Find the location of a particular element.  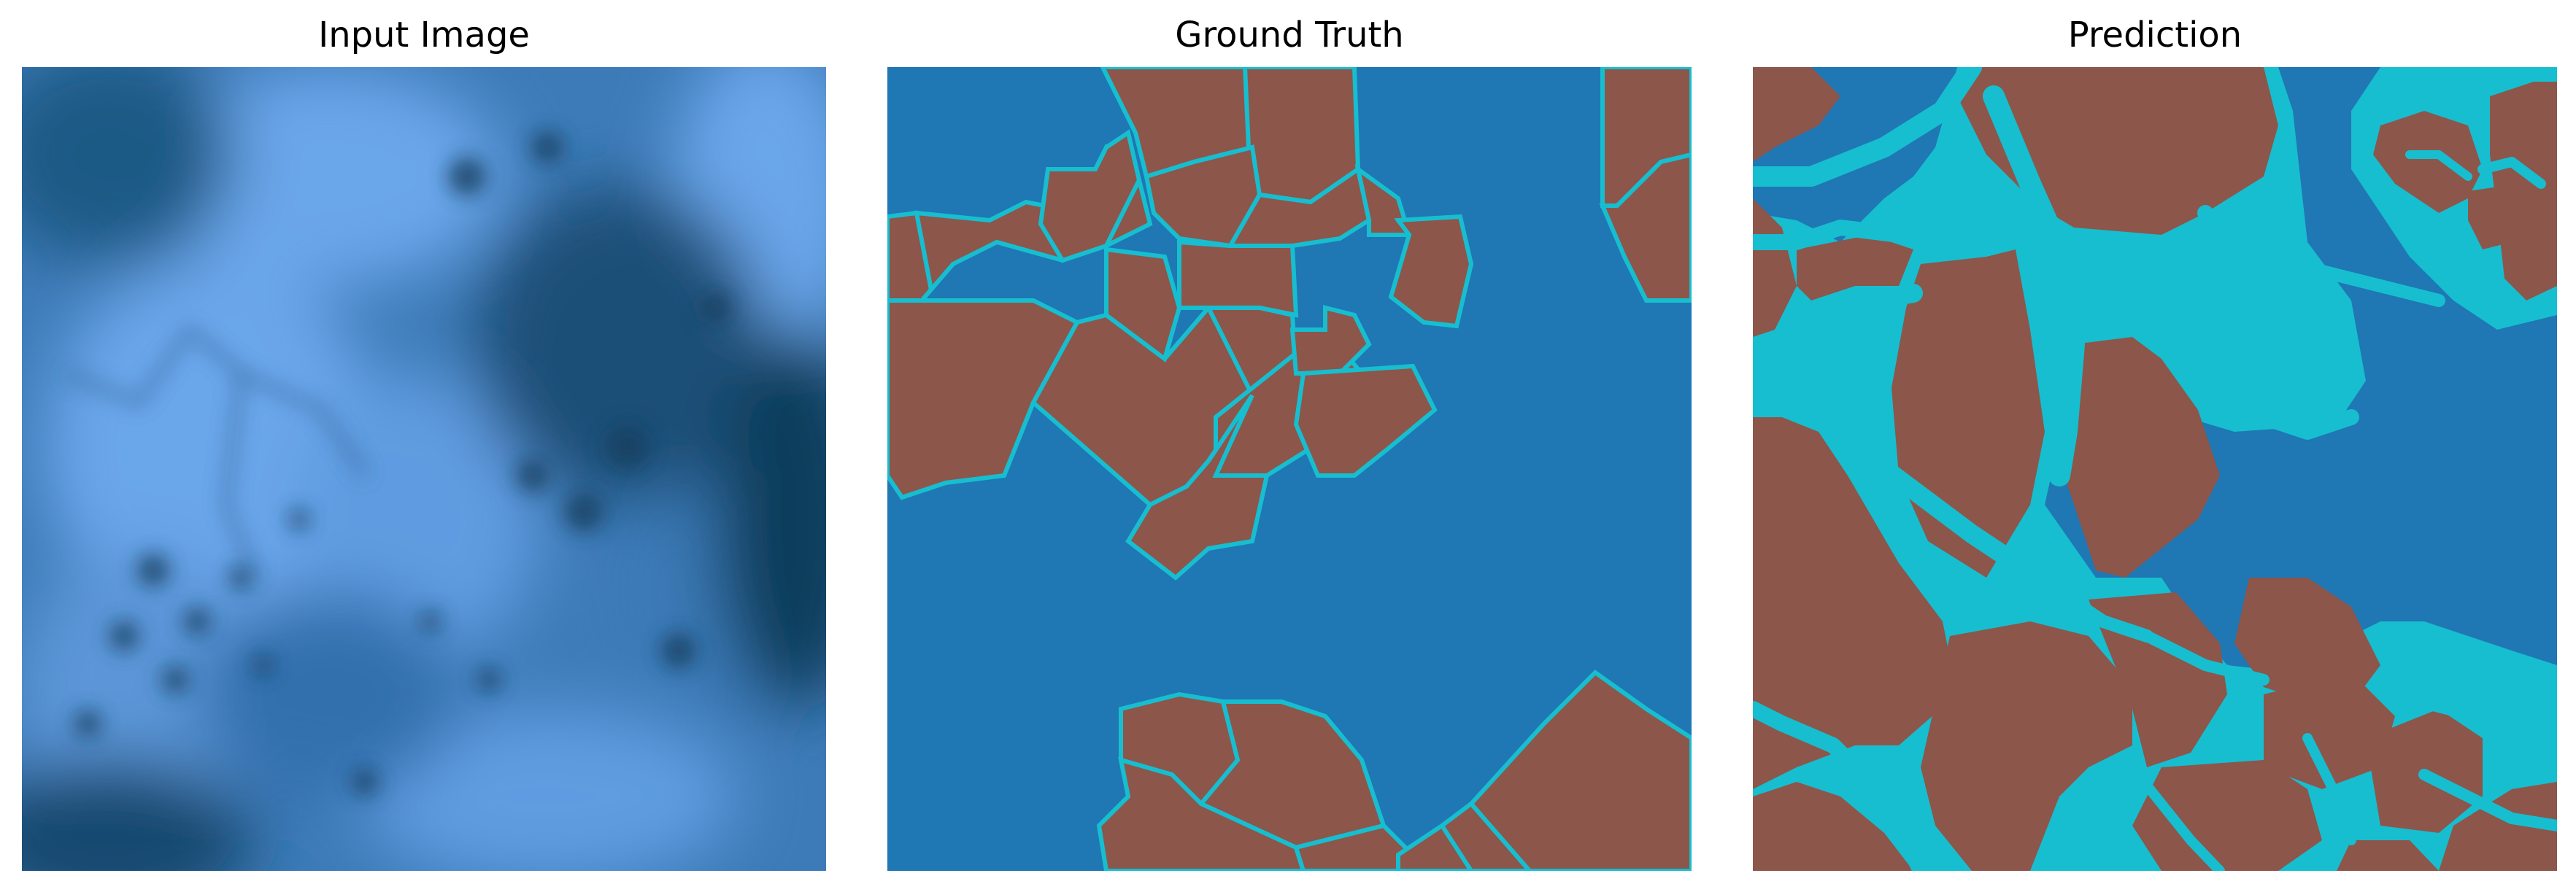

input-image-title: Input Image is located at coordinates (424, 35).